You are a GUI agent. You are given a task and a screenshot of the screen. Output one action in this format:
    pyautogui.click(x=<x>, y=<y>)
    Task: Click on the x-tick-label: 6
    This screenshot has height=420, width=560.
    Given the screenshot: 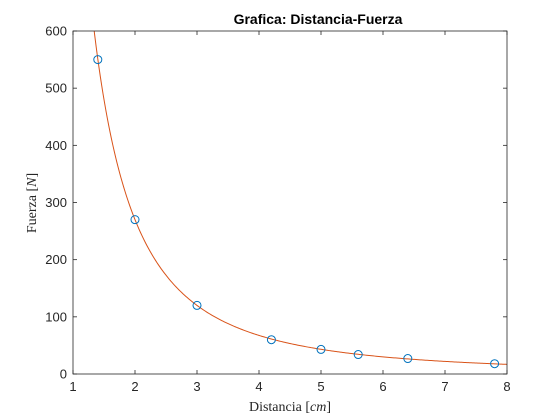 What is the action you would take?
    pyautogui.click(x=382, y=386)
    